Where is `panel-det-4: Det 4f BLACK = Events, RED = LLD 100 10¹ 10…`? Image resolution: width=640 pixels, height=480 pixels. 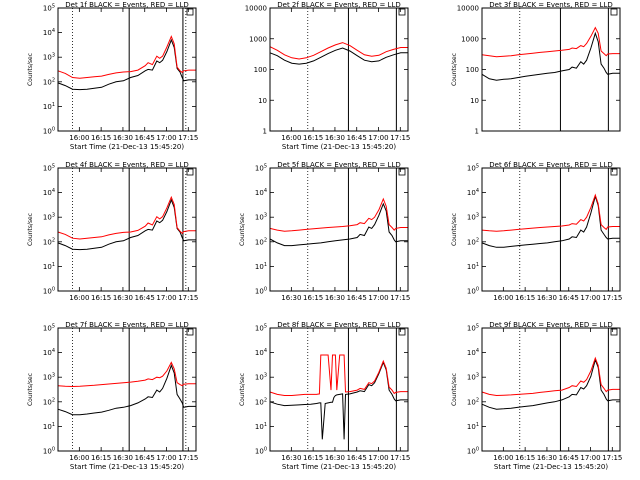
panel-det-4: Det 4f BLACK = Events, RED = LLD 100 10¹ 10… is located at coordinates (112, 231).